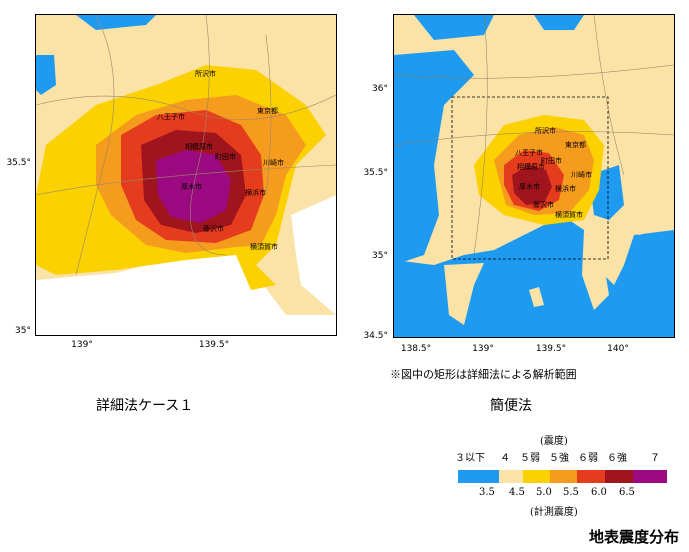 This screenshot has width=689, height=552. I want to click on figure-title: 地表震度分布, so click(633, 537).